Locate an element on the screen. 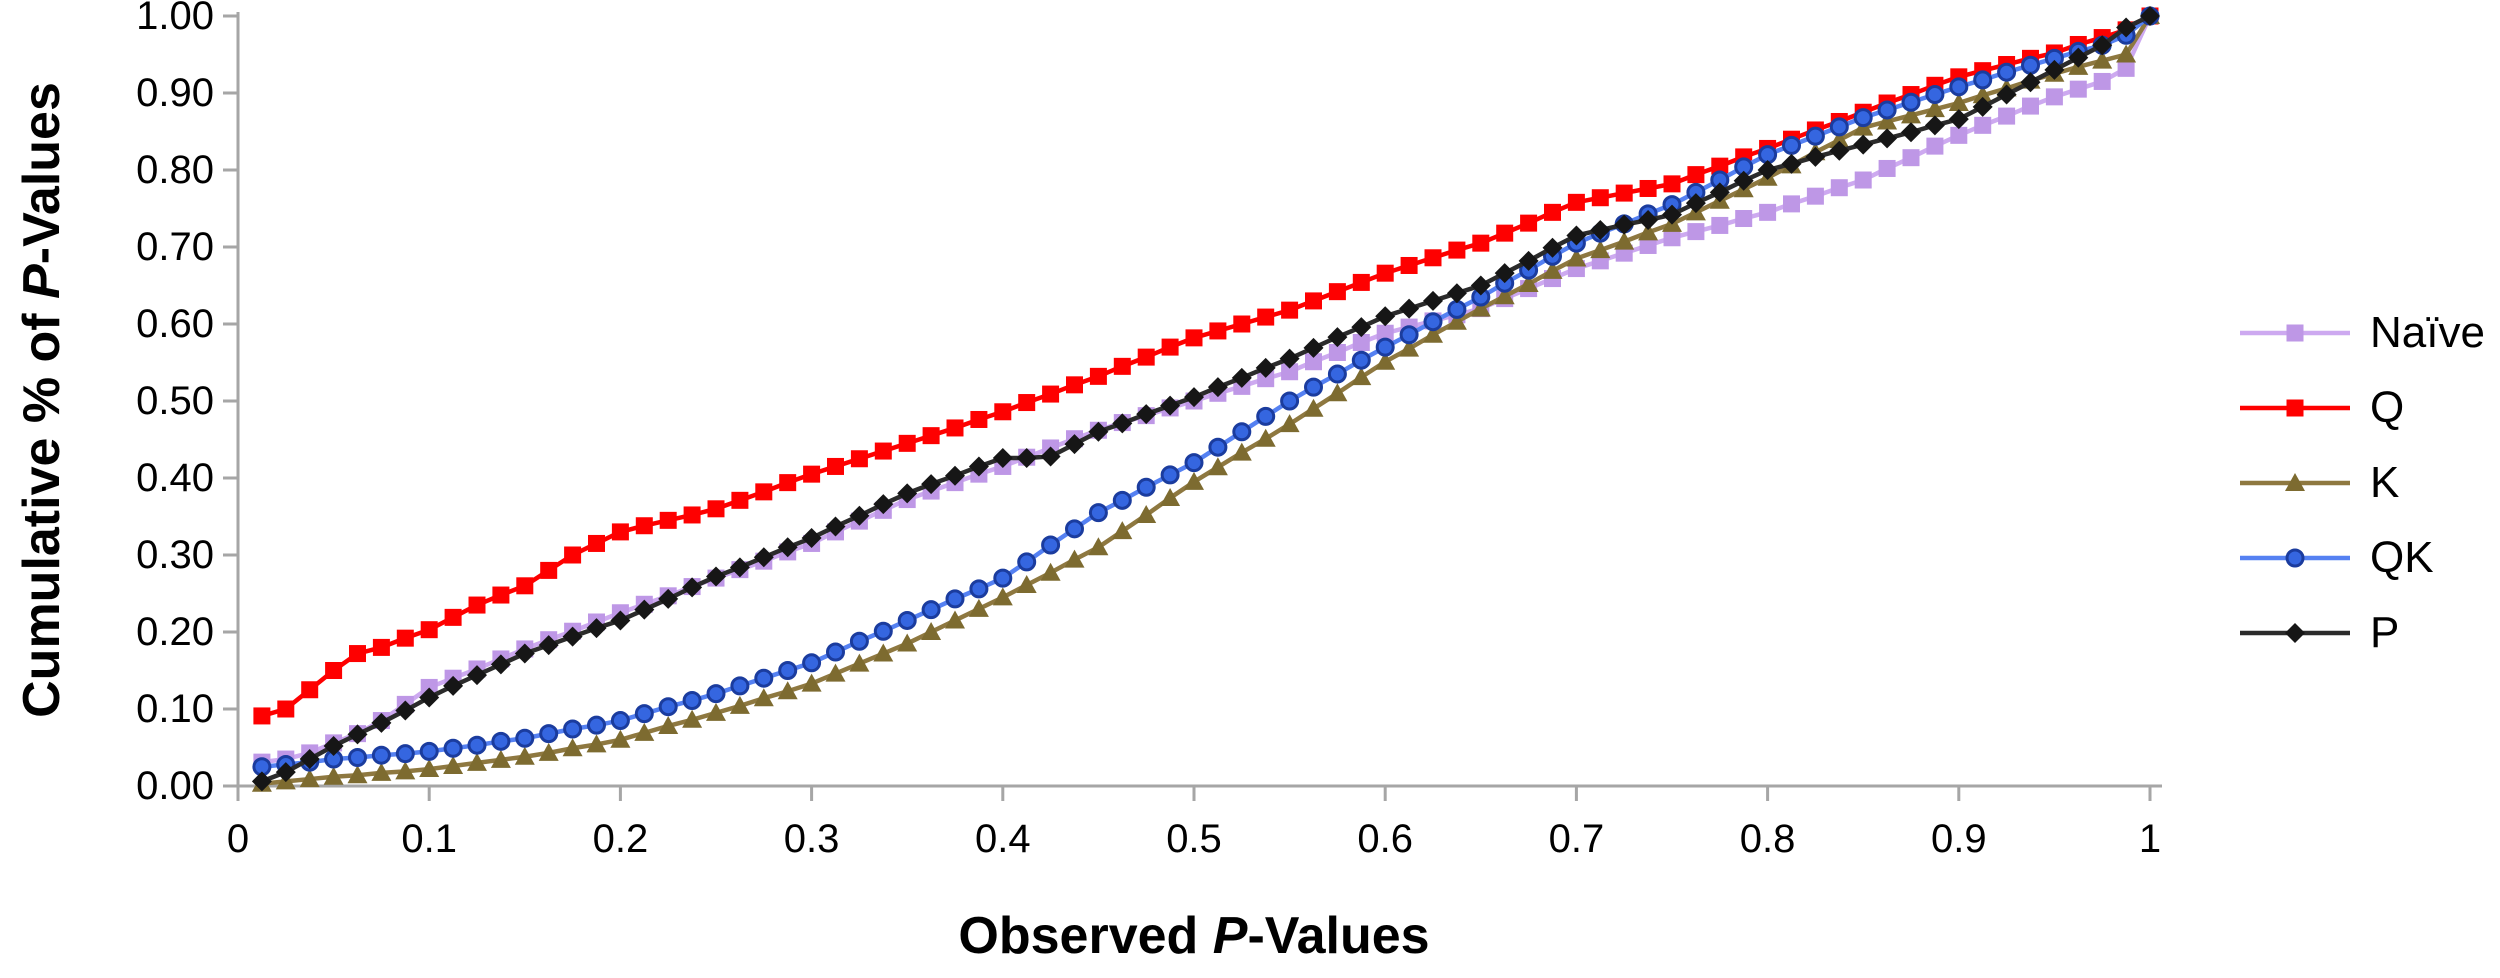 The height and width of the screenshot is (978, 2500). y-tick-label: 0.00 is located at coordinates (175, 786).